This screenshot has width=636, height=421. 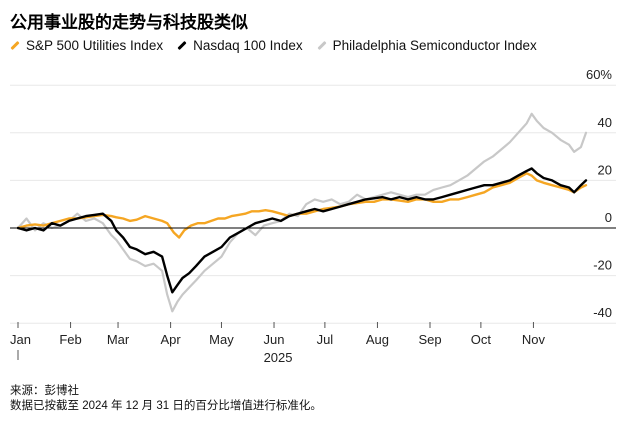 I want to click on y-tick-label: 60%, so click(x=599, y=74).